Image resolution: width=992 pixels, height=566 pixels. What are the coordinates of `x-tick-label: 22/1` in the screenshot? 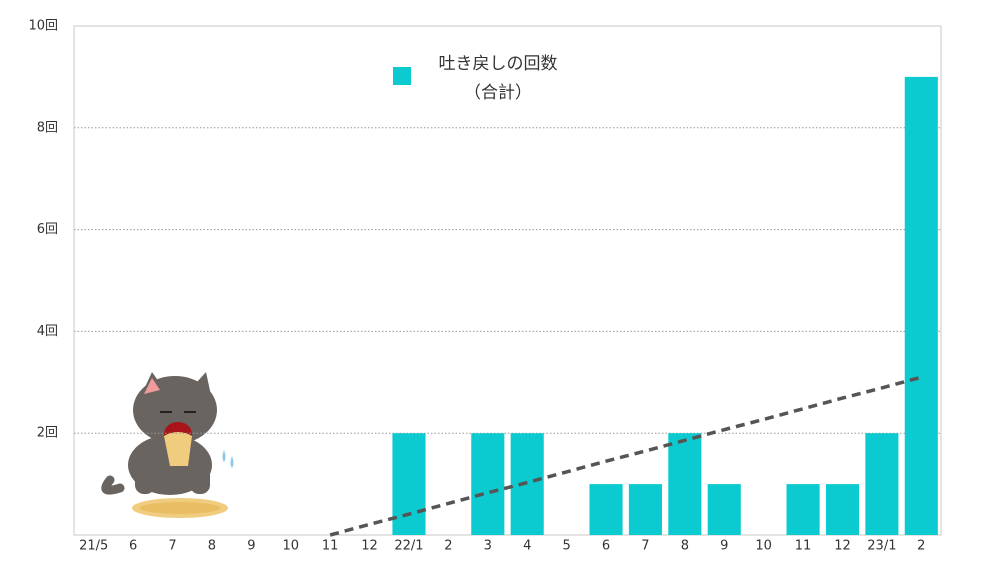 It's located at (408, 546).